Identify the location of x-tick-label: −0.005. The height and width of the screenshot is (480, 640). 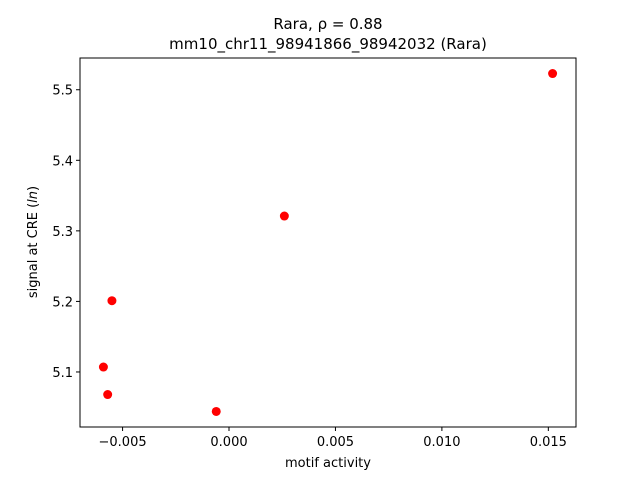
(123, 442).